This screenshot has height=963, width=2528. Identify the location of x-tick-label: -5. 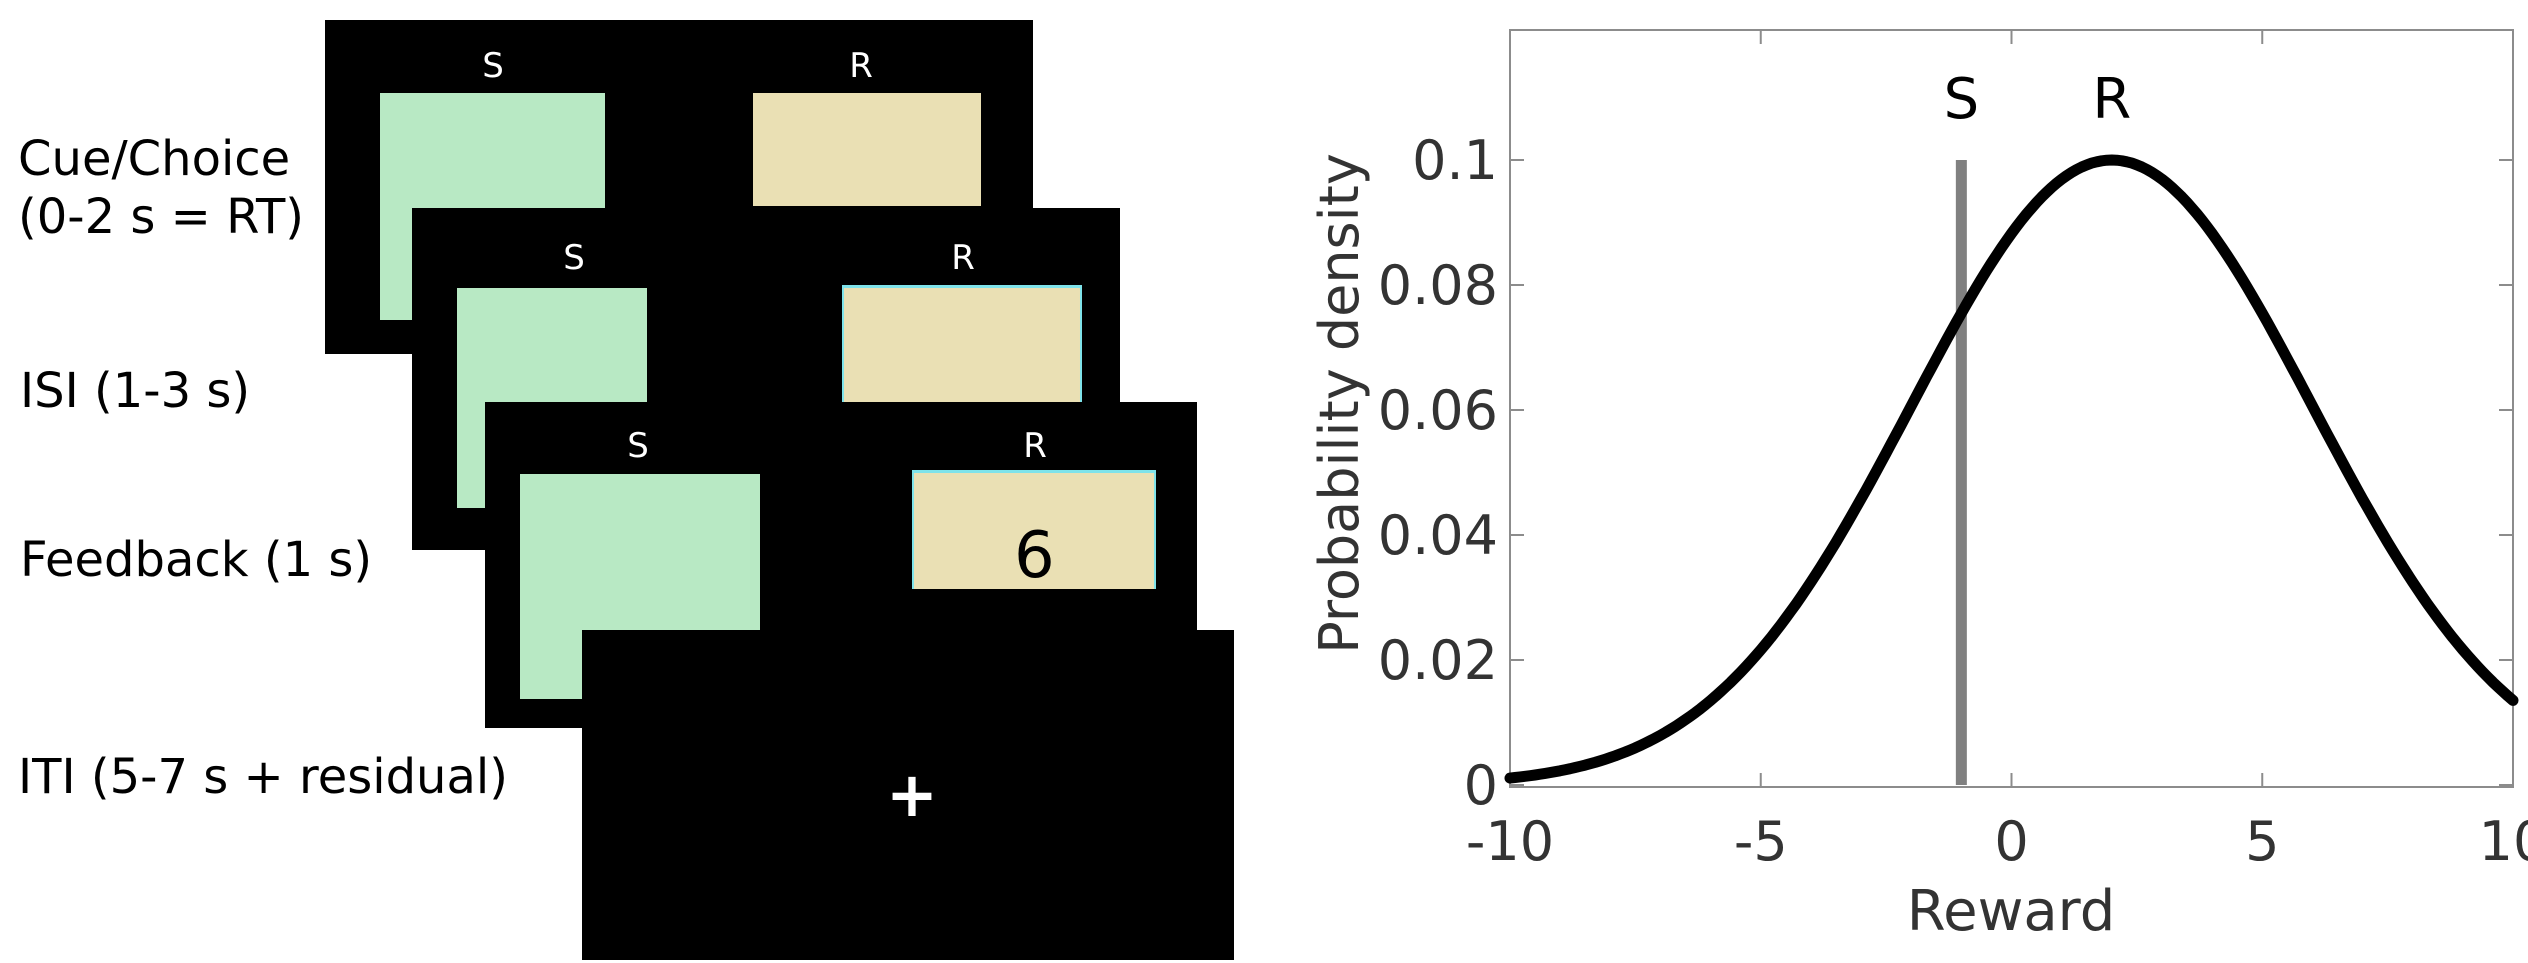
(1761, 841).